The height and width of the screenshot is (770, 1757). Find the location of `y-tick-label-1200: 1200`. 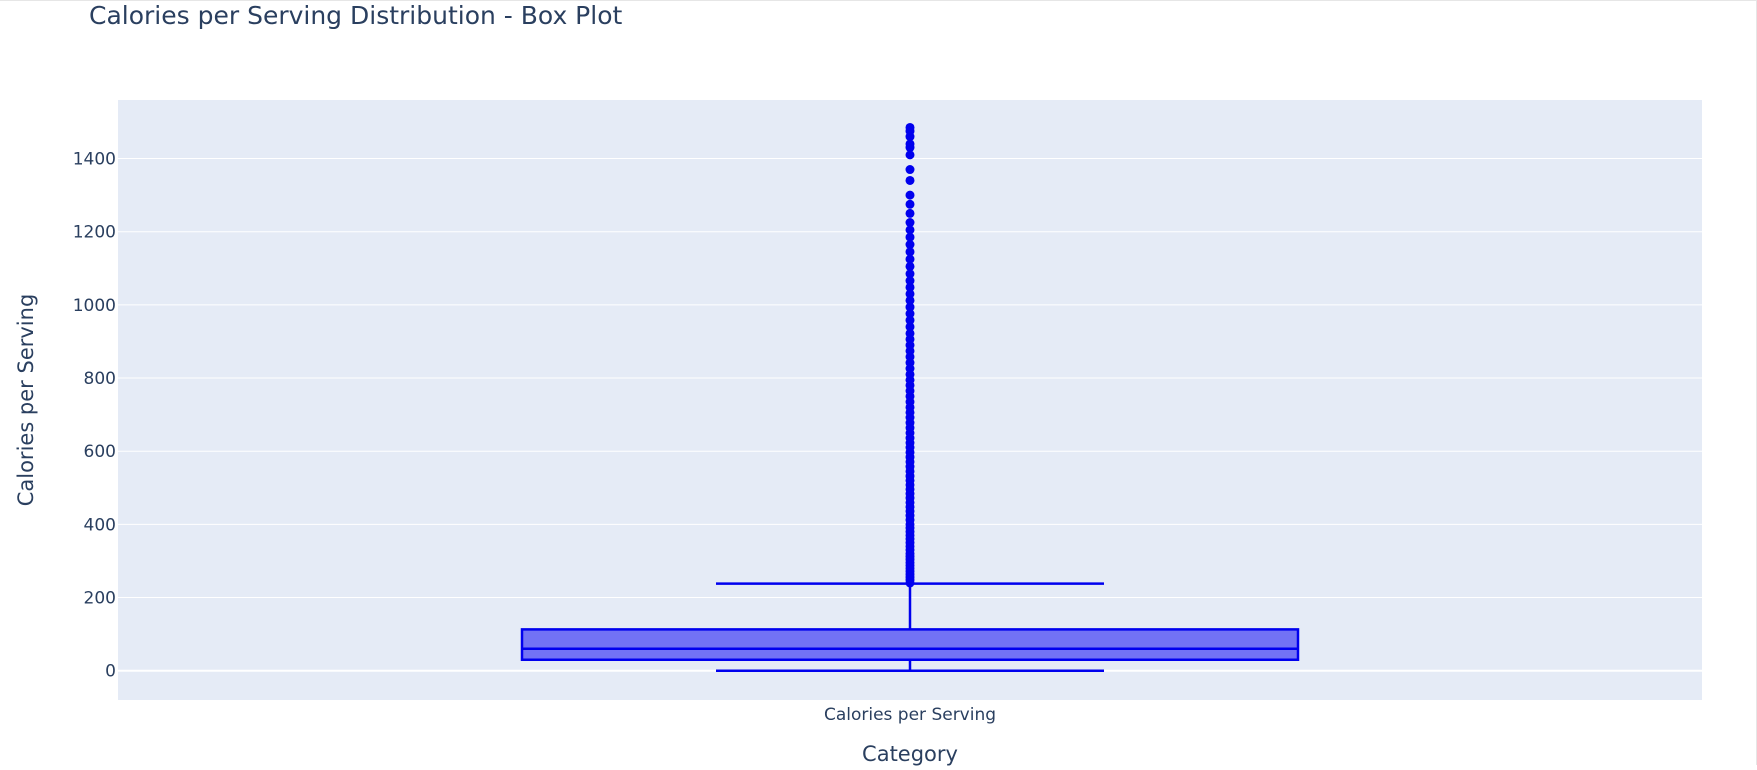

y-tick-label-1200: 1200 is located at coordinates (94, 233).